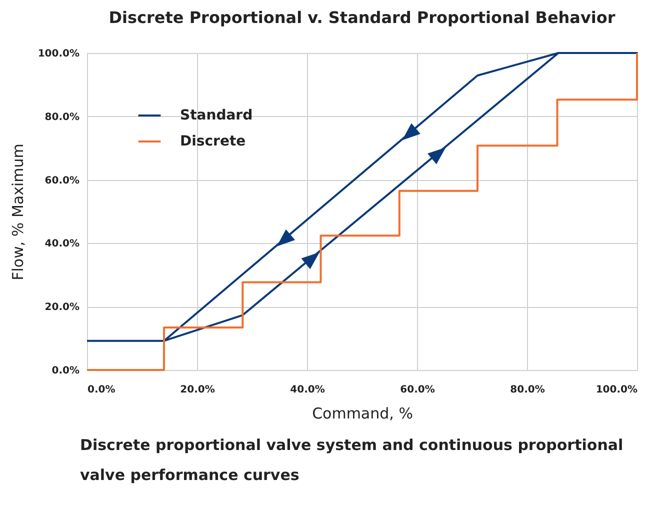 This screenshot has width=670, height=512. What do you see at coordinates (197, 390) in the screenshot?
I see `x-tick-label: 20.0%` at bounding box center [197, 390].